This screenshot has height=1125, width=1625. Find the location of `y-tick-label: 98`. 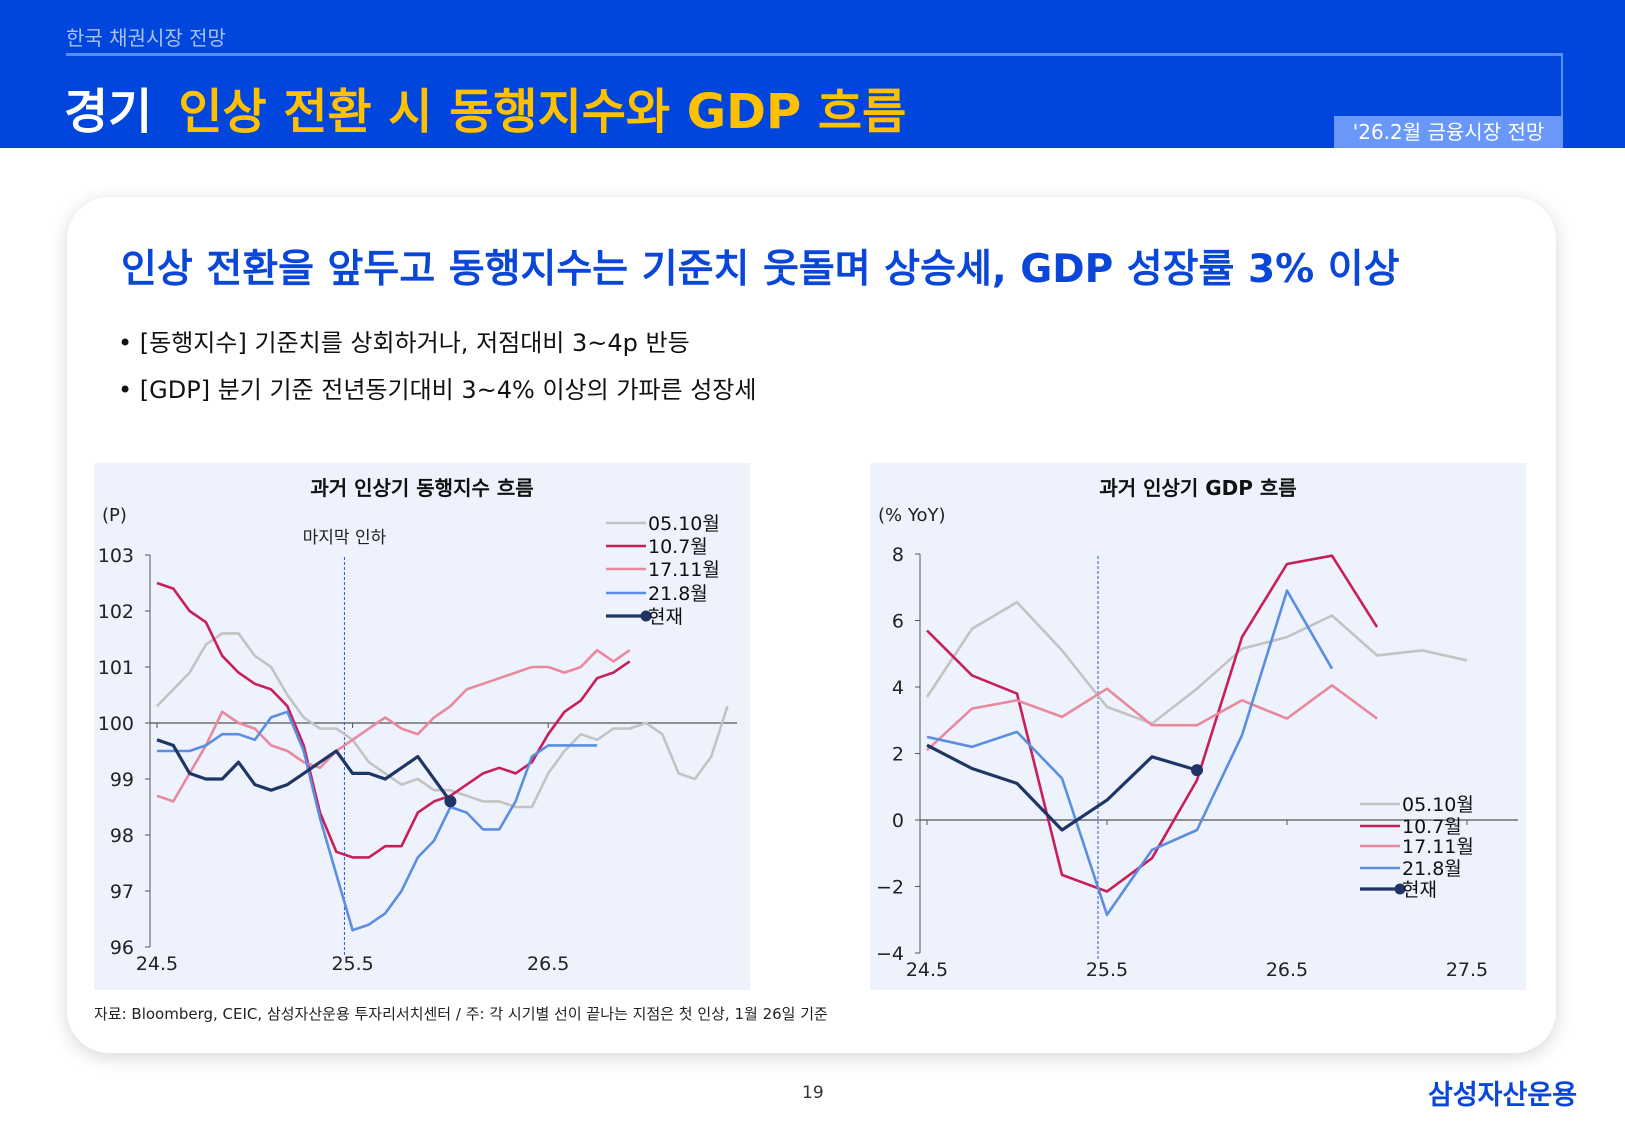

y-tick-label: 98 is located at coordinates (122, 836).